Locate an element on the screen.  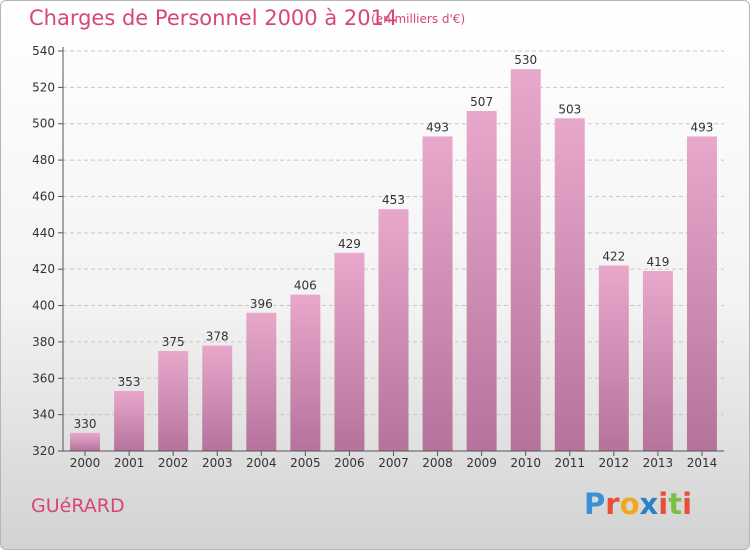
y-tick-label: 460 is located at coordinates (43, 196).